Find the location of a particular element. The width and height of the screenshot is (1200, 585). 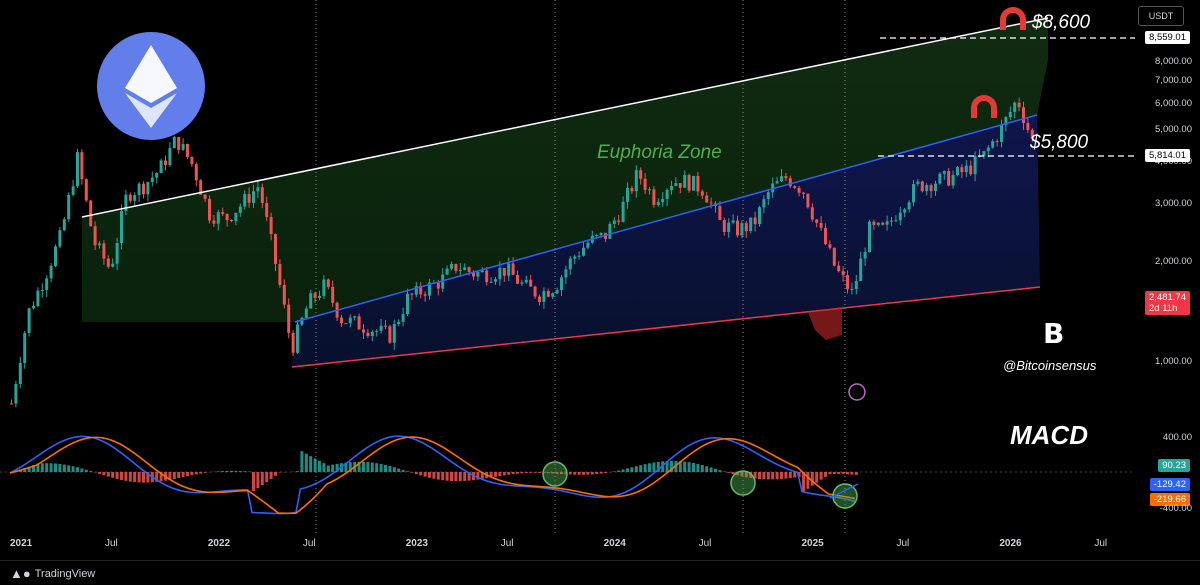

unit-selector: USDT is located at coordinates (1161, 16).